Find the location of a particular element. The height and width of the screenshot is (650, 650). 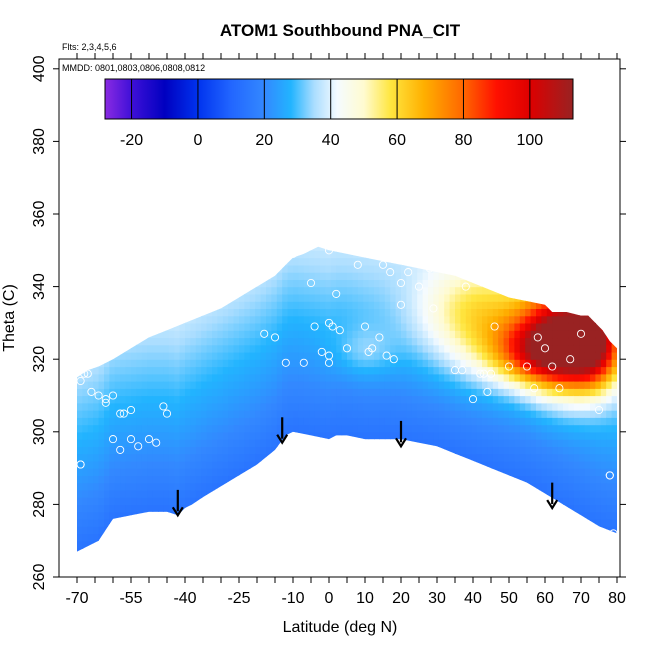

observation-point is located at coordinates (131, 410).